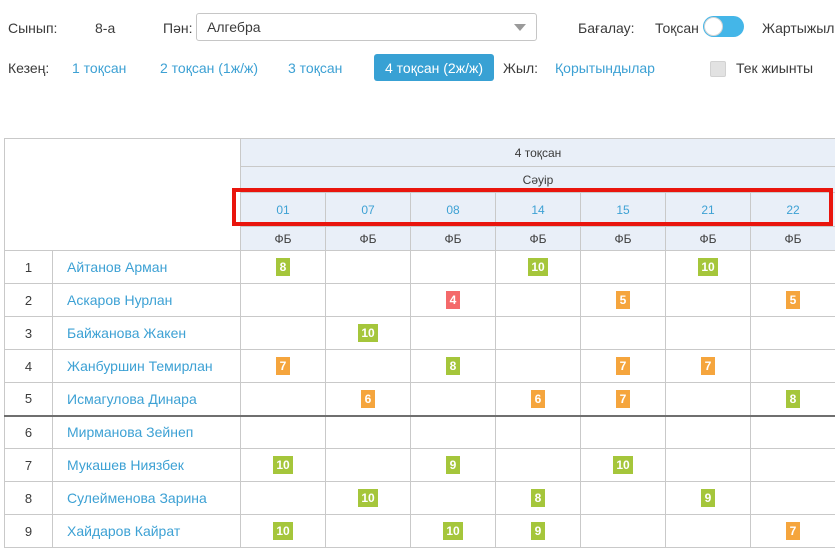 Image resolution: width=835 pixels, height=551 pixels. Describe the element at coordinates (127, 333) in the screenshot. I see `student-name-link: Байжанова Жакен` at that location.